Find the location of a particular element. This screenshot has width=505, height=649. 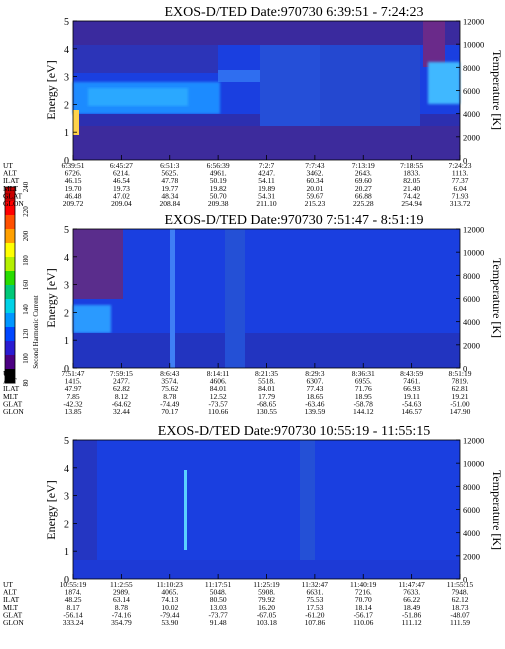

ephemeris-row-label: UT is located at coordinates (8, 373).